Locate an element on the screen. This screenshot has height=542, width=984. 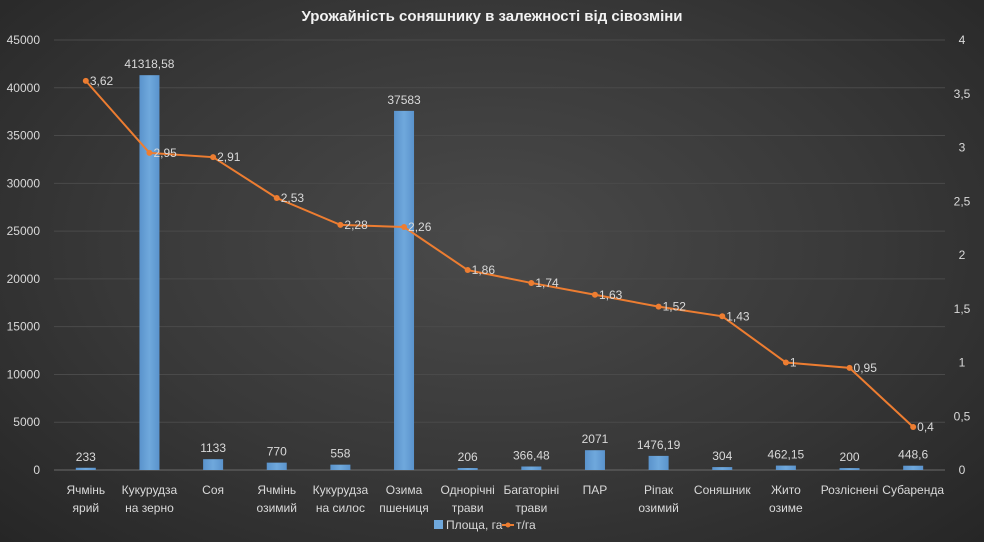
line-data-label: 2,95 is located at coordinates (165, 153).